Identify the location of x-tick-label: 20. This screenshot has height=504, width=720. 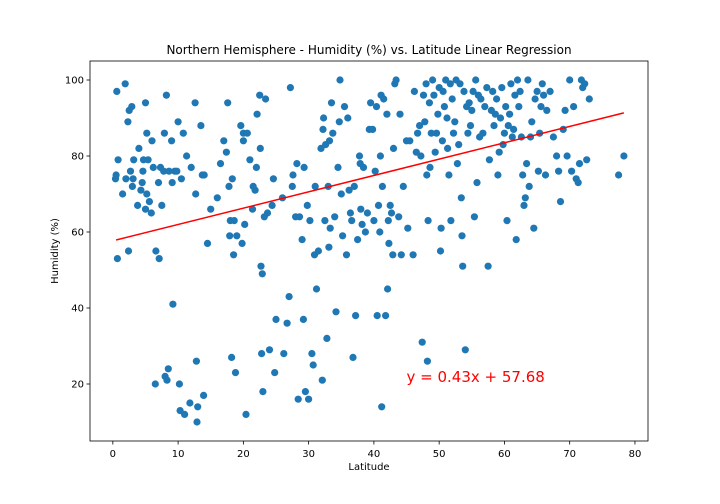
(243, 454).